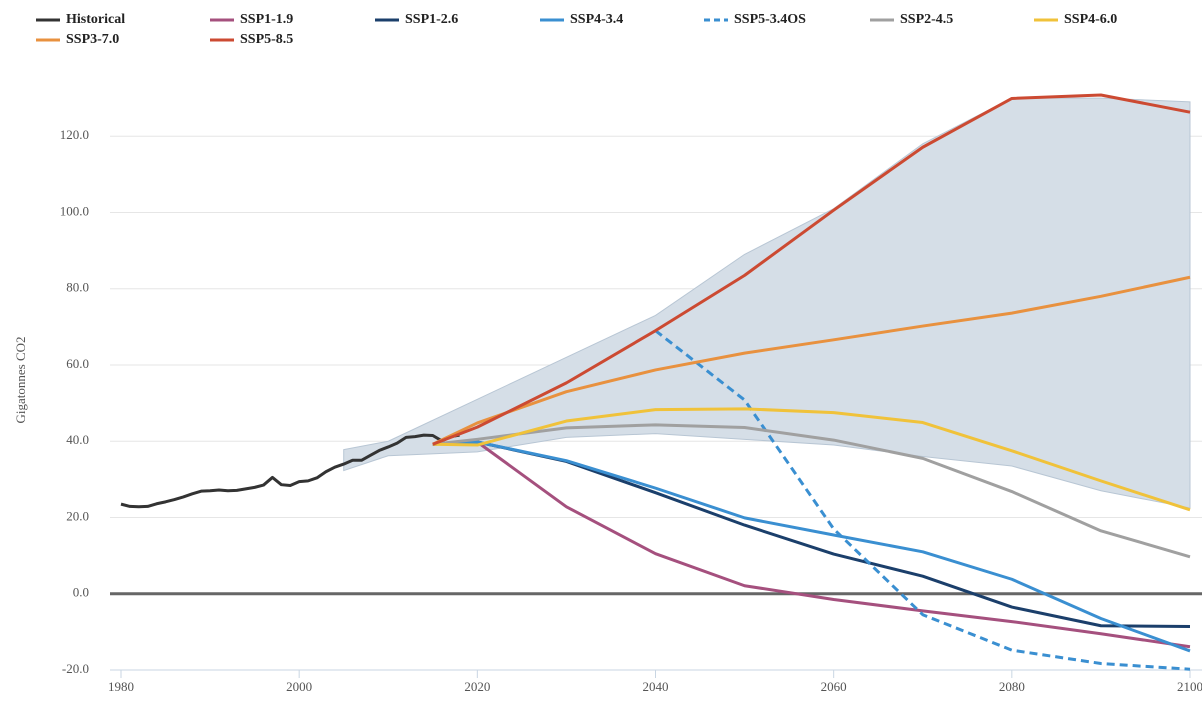  What do you see at coordinates (1012, 686) in the screenshot?
I see `x-tick-label: 2080` at bounding box center [1012, 686].